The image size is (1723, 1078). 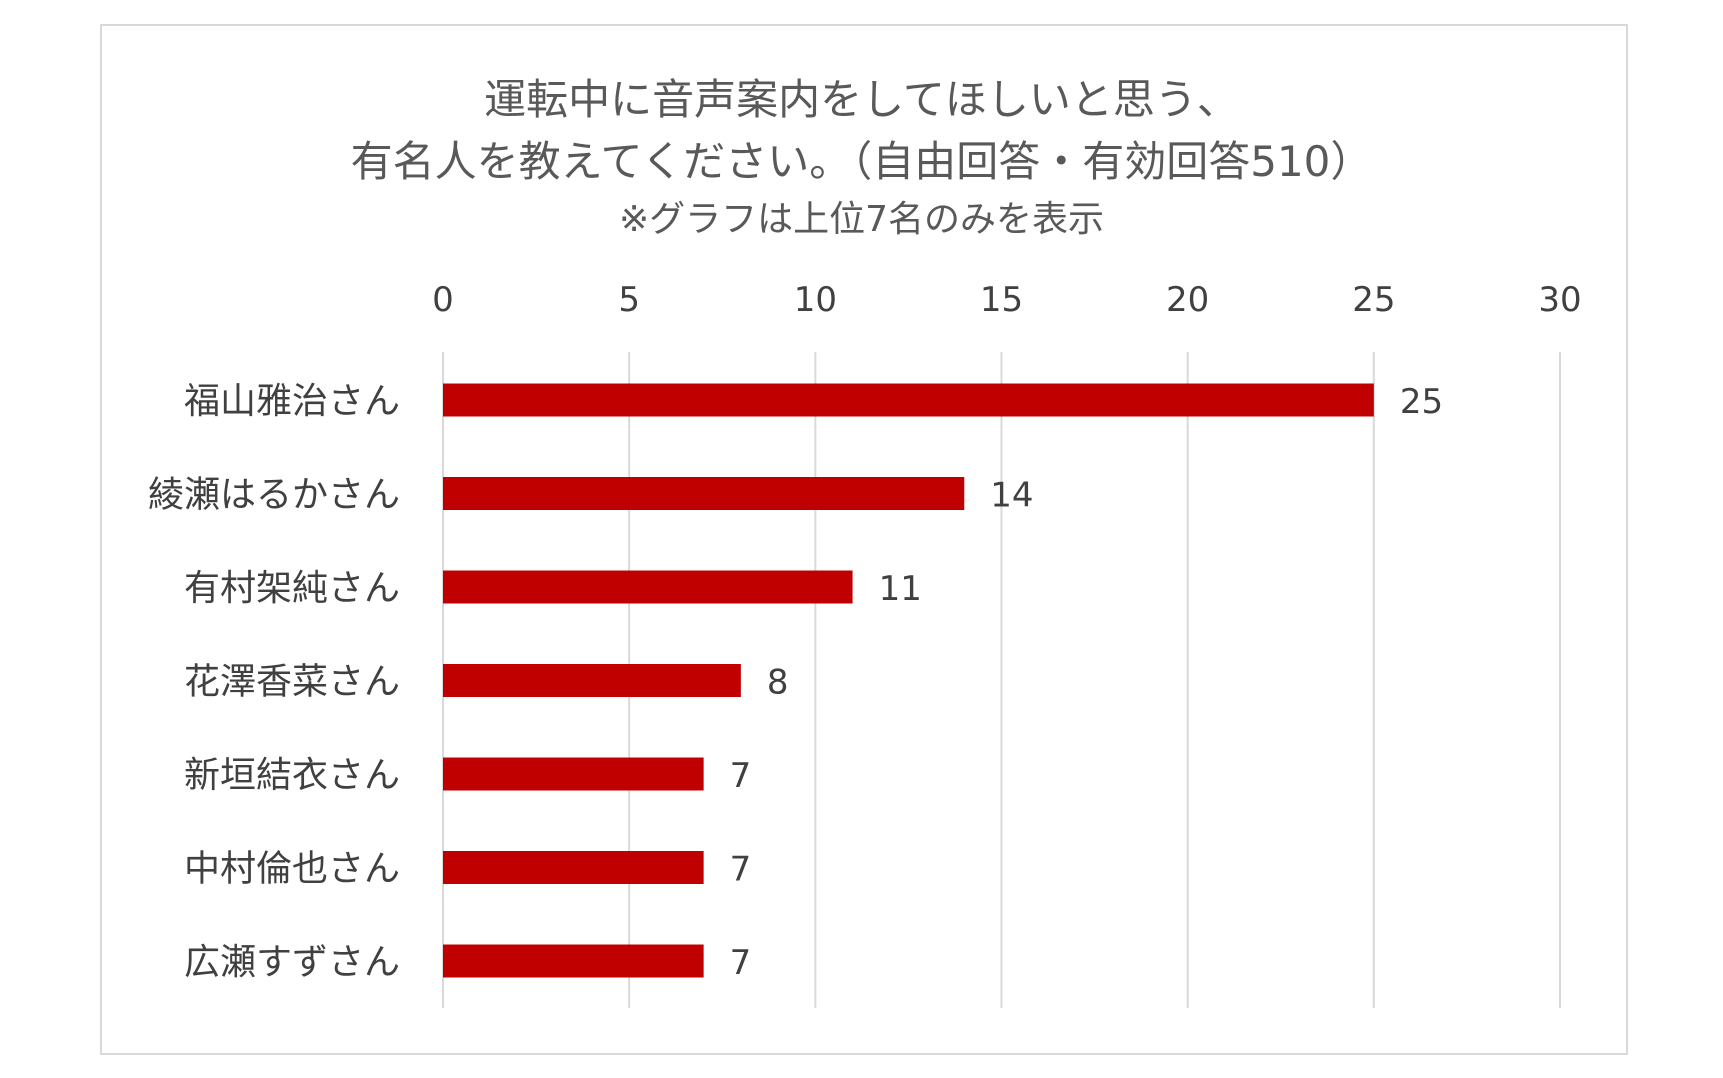 I want to click on x-tick-label: 10, so click(x=815, y=300).